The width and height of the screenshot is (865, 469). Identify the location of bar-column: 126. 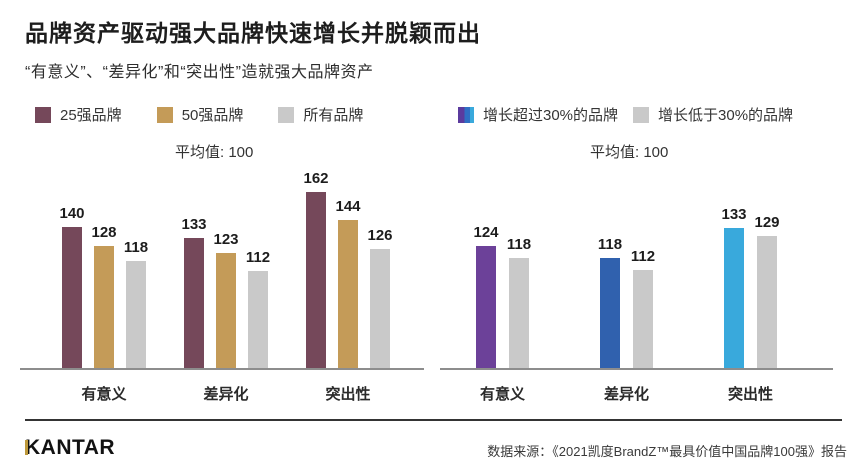
(380, 297).